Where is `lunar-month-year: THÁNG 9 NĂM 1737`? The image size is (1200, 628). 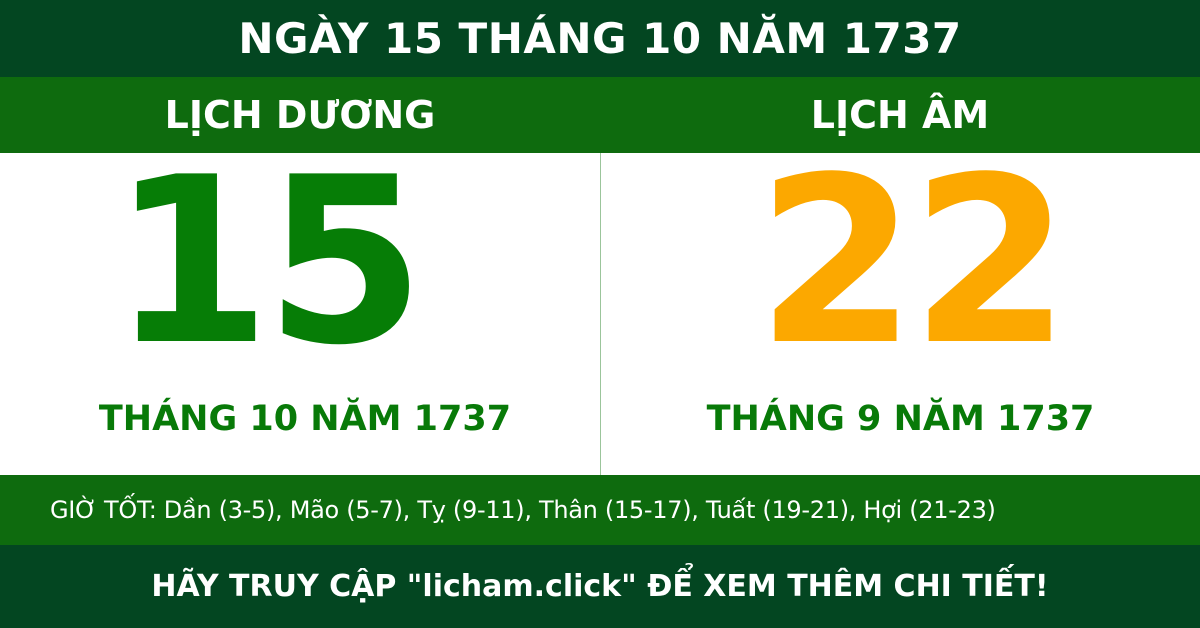
lunar-month-year: THÁNG 9 NĂM 1737 is located at coordinates (900, 419).